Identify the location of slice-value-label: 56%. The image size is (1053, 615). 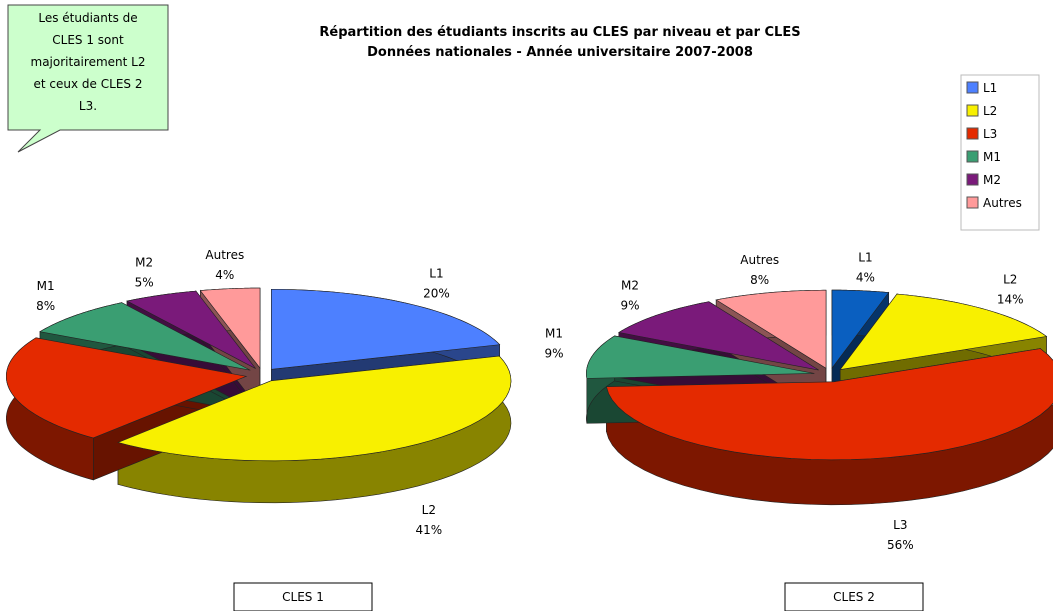
(900, 545).